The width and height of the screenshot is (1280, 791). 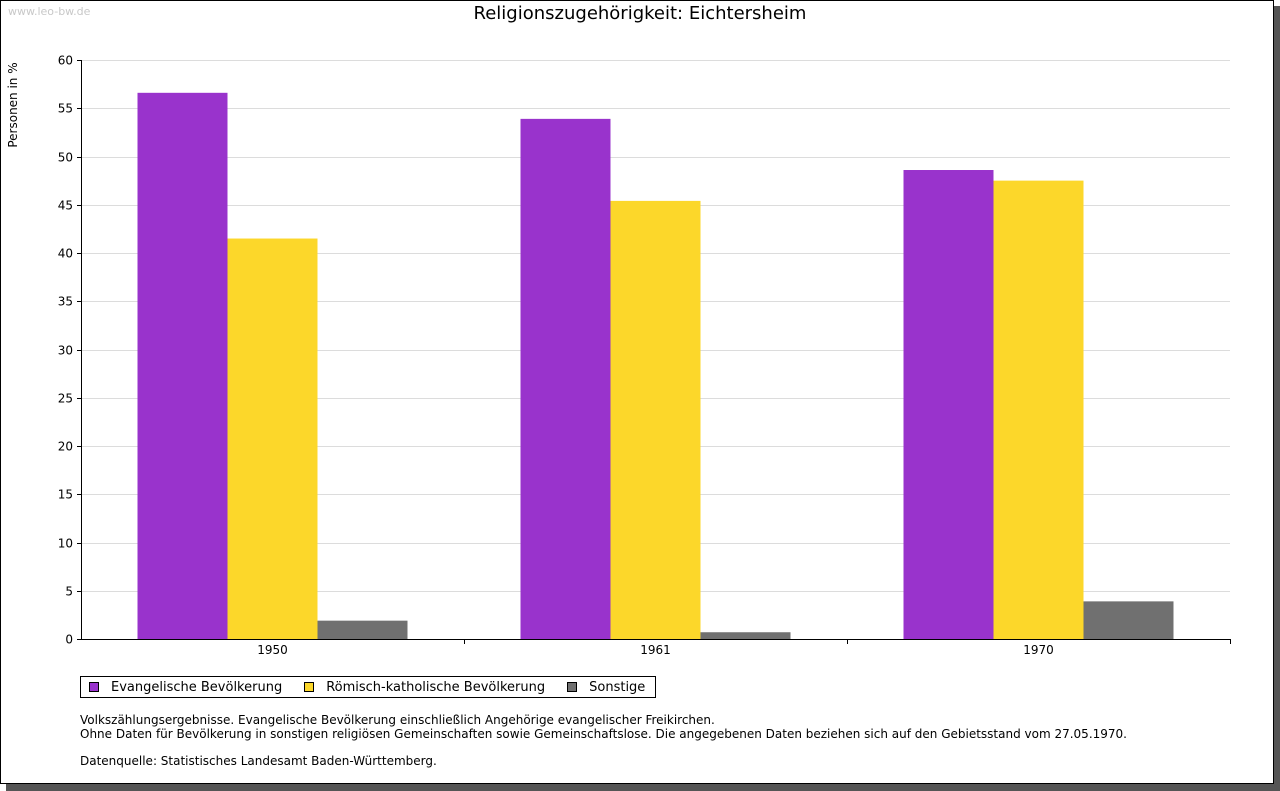 I want to click on x-tick-label-1961: 1961, so click(x=655, y=650).